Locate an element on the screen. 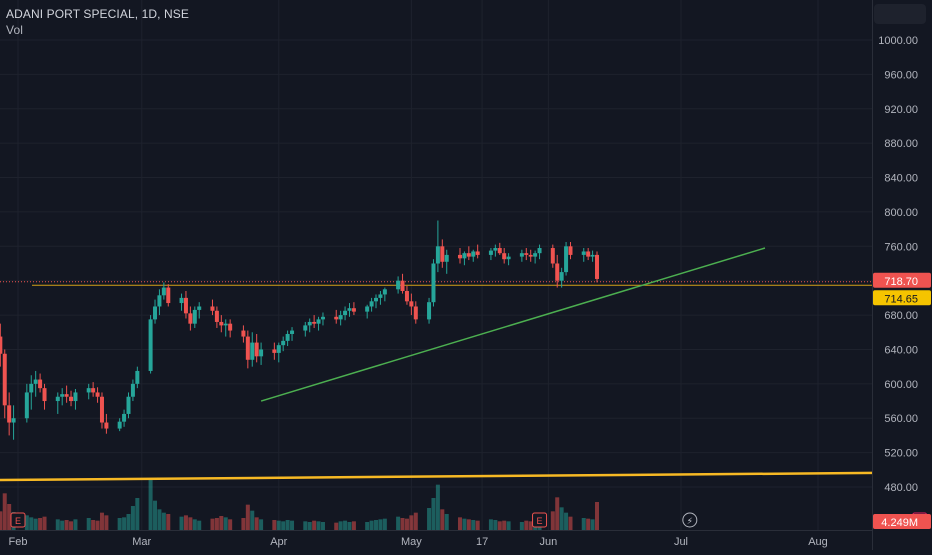 Image resolution: width=932 pixels, height=555 pixels. time-tick-label: Mar is located at coordinates (141, 542).